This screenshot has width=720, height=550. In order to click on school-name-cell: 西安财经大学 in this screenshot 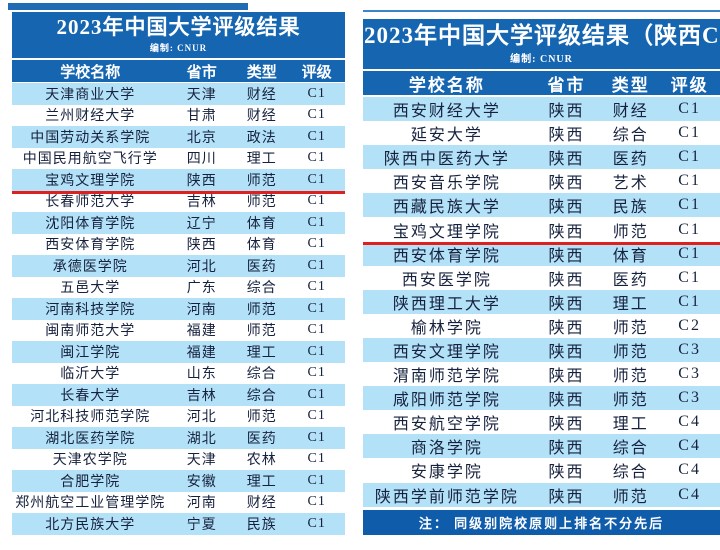, I will do `click(446, 112)`.